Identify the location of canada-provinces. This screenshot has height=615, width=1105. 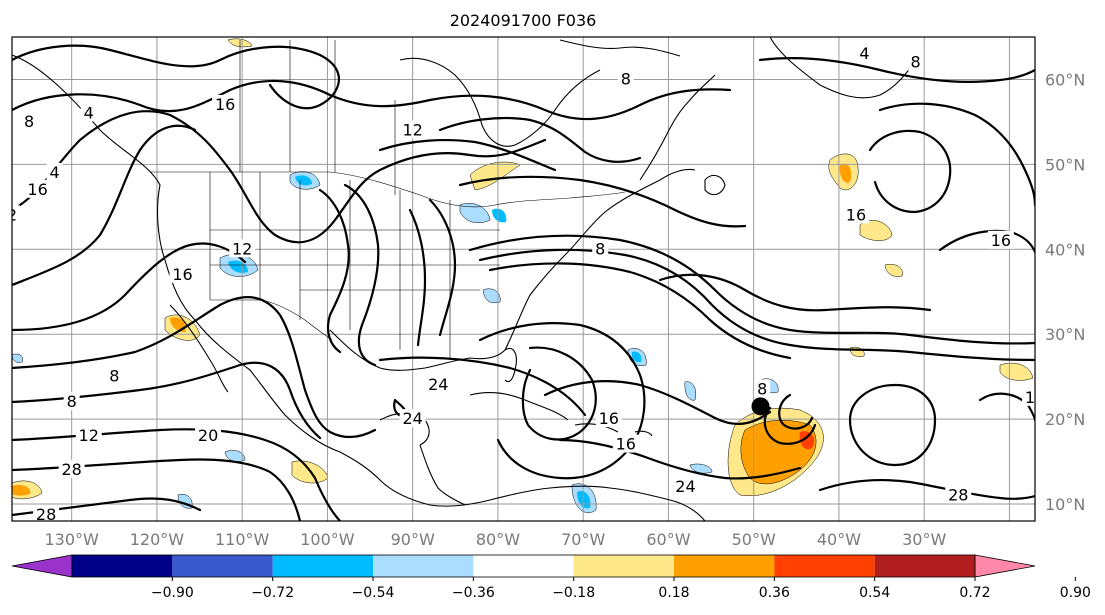
(317, 117).